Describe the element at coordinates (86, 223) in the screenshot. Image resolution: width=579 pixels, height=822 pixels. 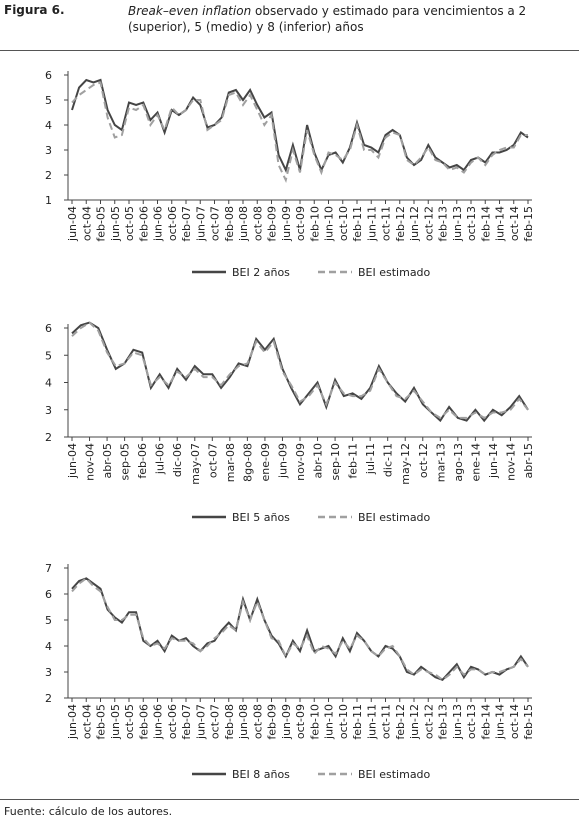
I see `x-tick-label: oct-04` at that location.